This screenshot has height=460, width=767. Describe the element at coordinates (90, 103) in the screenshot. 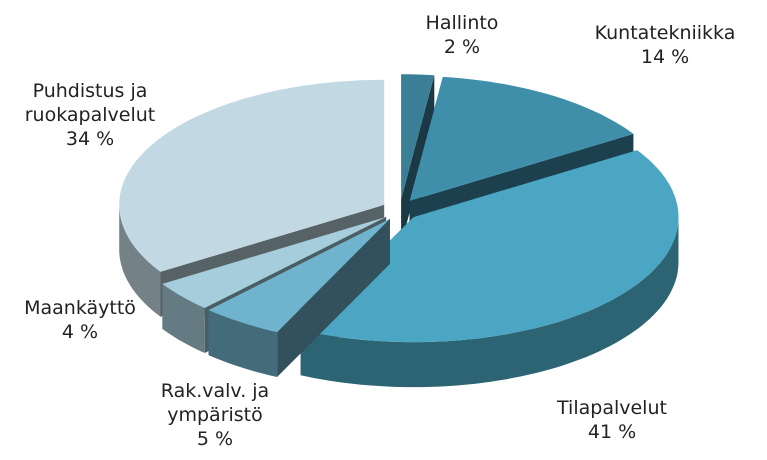

I see `category-label: Puhdistus ja ruokapalvelut` at that location.